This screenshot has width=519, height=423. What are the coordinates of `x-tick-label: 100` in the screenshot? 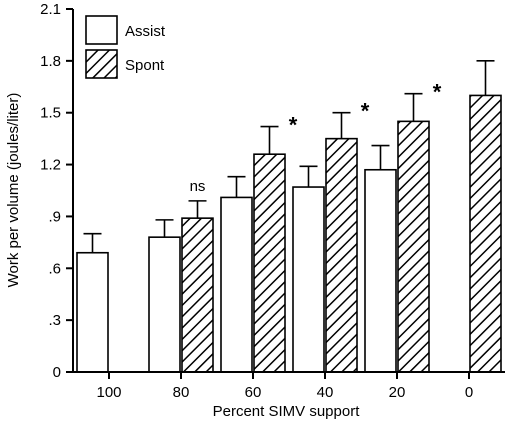 It's located at (108, 392).